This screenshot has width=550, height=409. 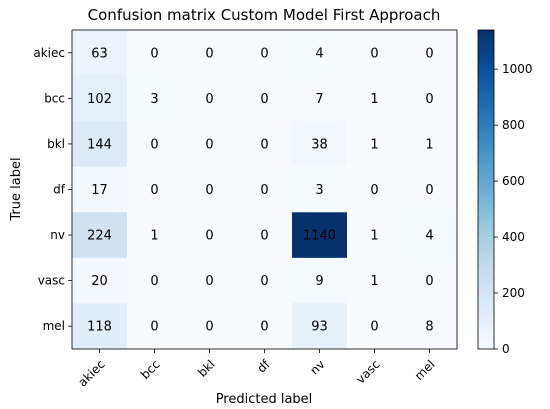 I want to click on colorbar-ticks: 0 200 400 600 800 1000, so click(x=513, y=209).